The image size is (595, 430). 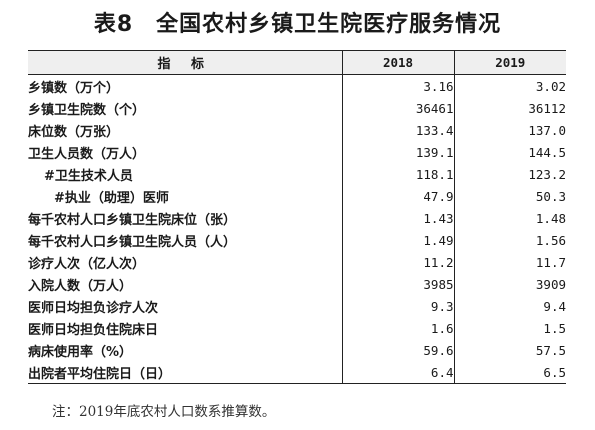 I want to click on row-label: 诊疗人次（亿人次）, so click(x=87, y=264).